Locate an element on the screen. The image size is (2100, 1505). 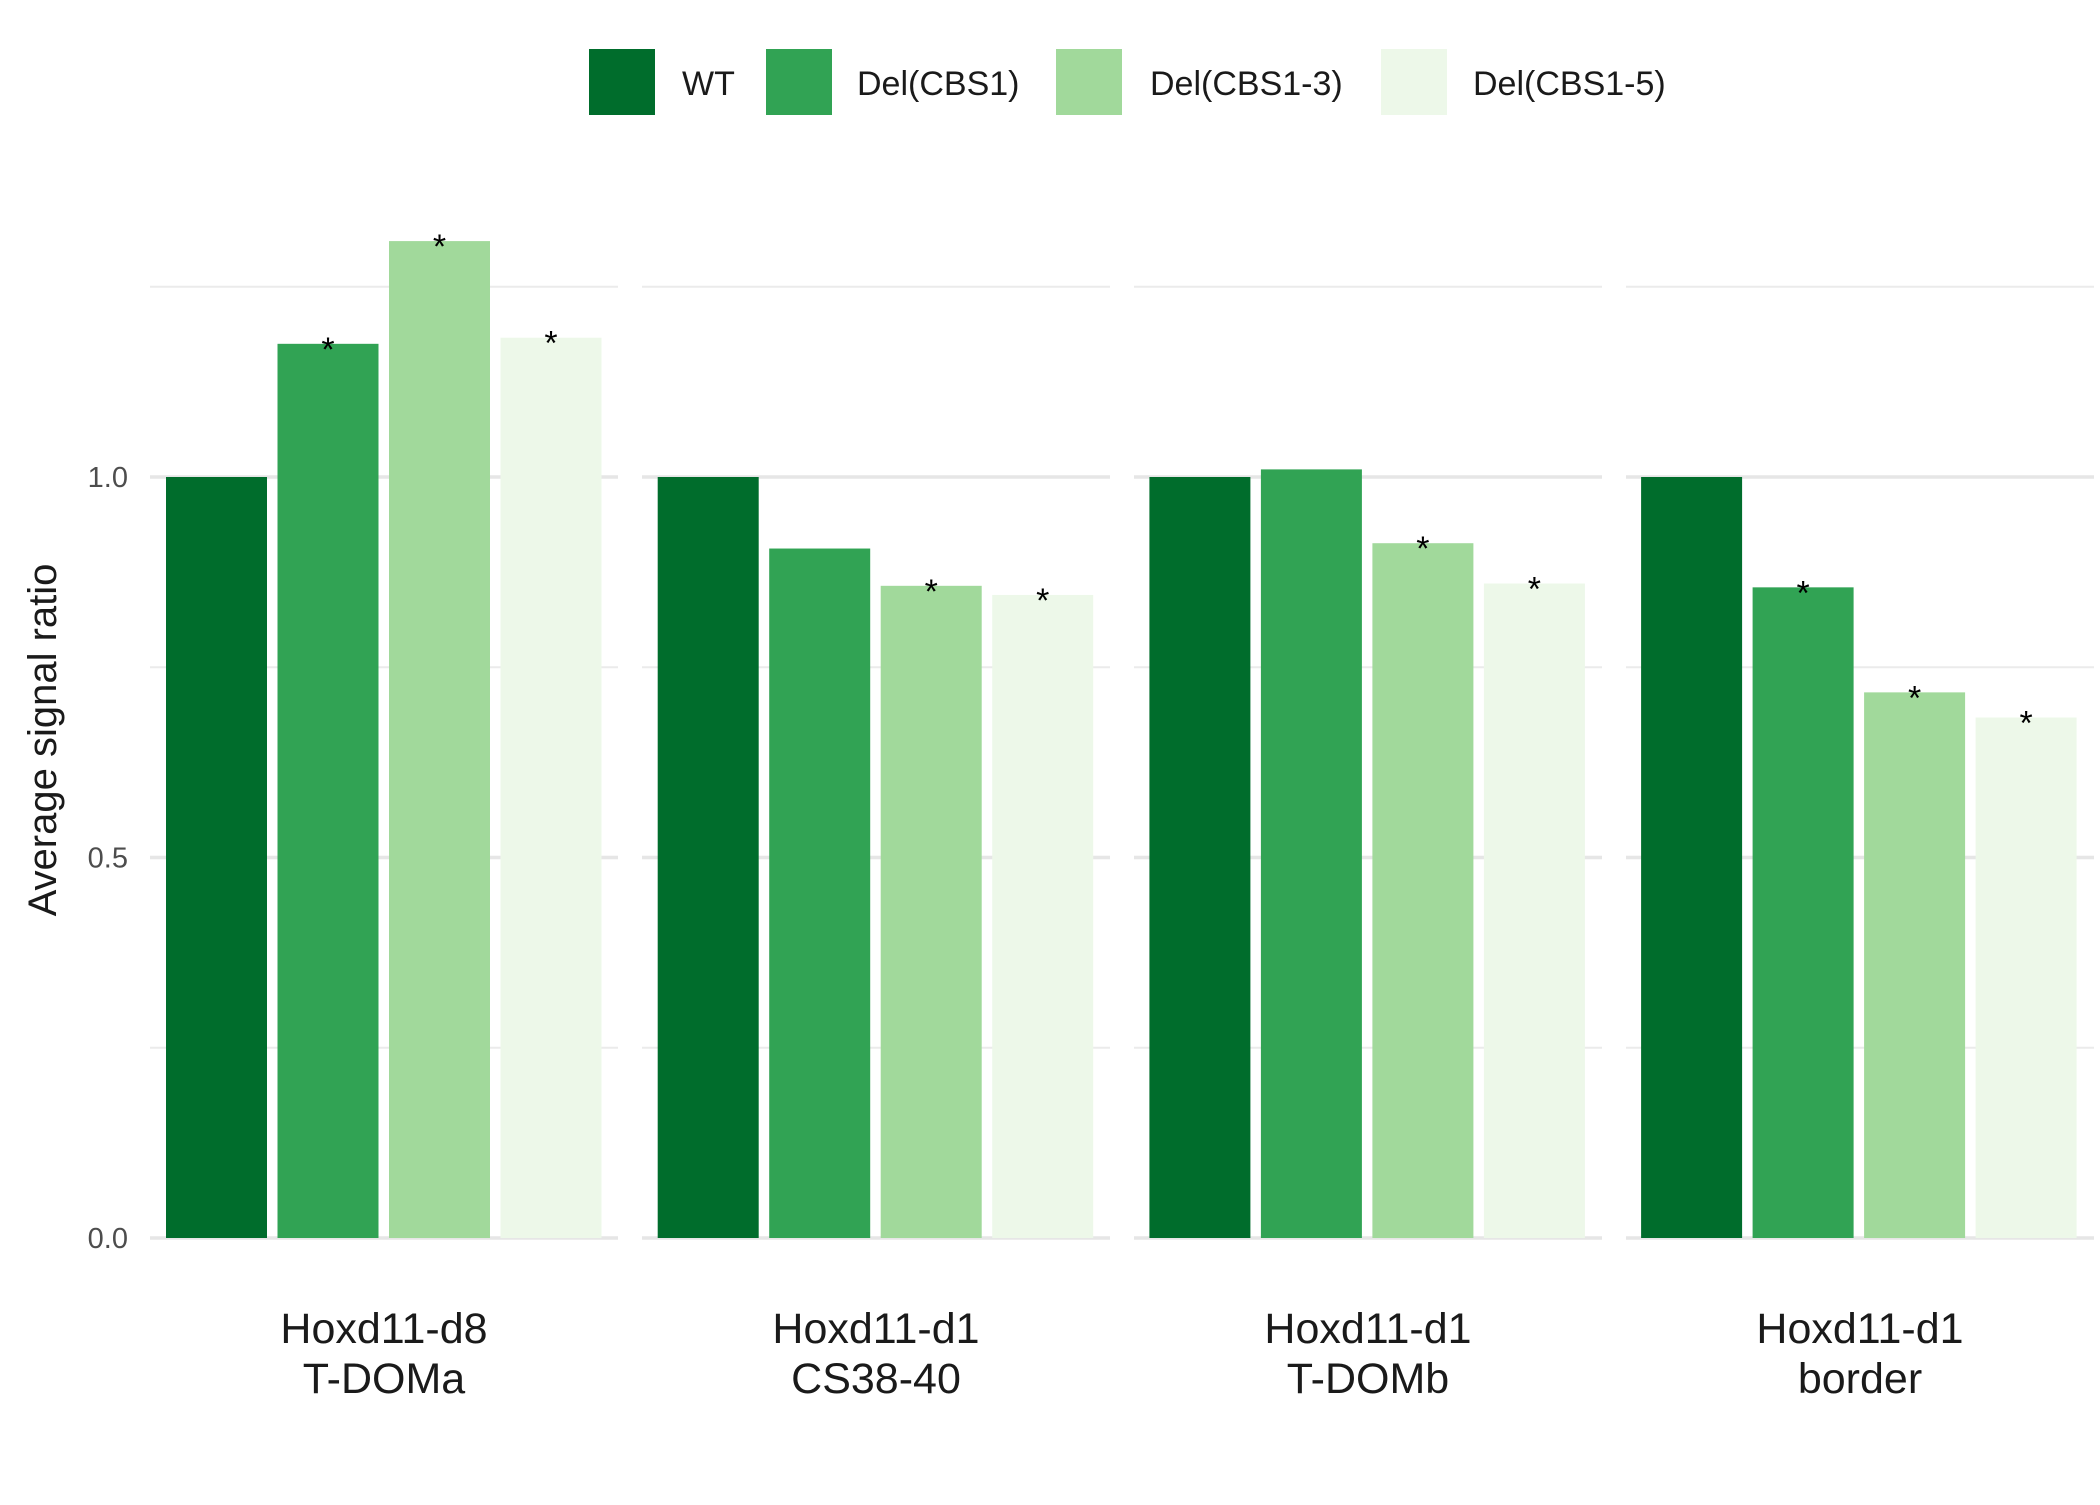
legend-label: Del(CBS1-5) is located at coordinates (1569, 84).